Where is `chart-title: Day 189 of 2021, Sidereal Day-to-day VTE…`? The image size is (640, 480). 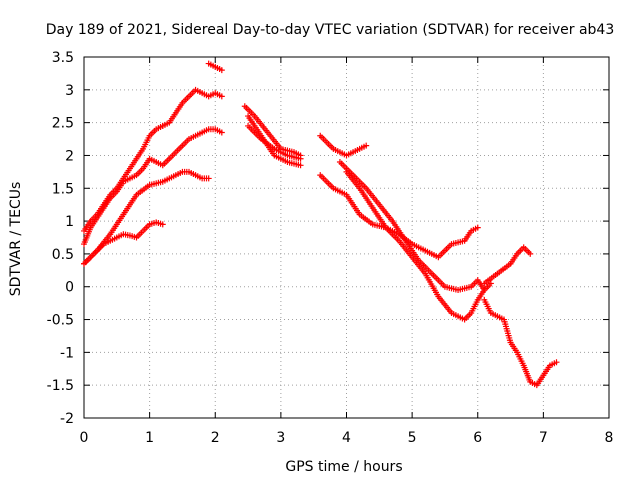
chart-title: Day 189 of 2021, Sidereal Day-to-day VTE… is located at coordinates (330, 30).